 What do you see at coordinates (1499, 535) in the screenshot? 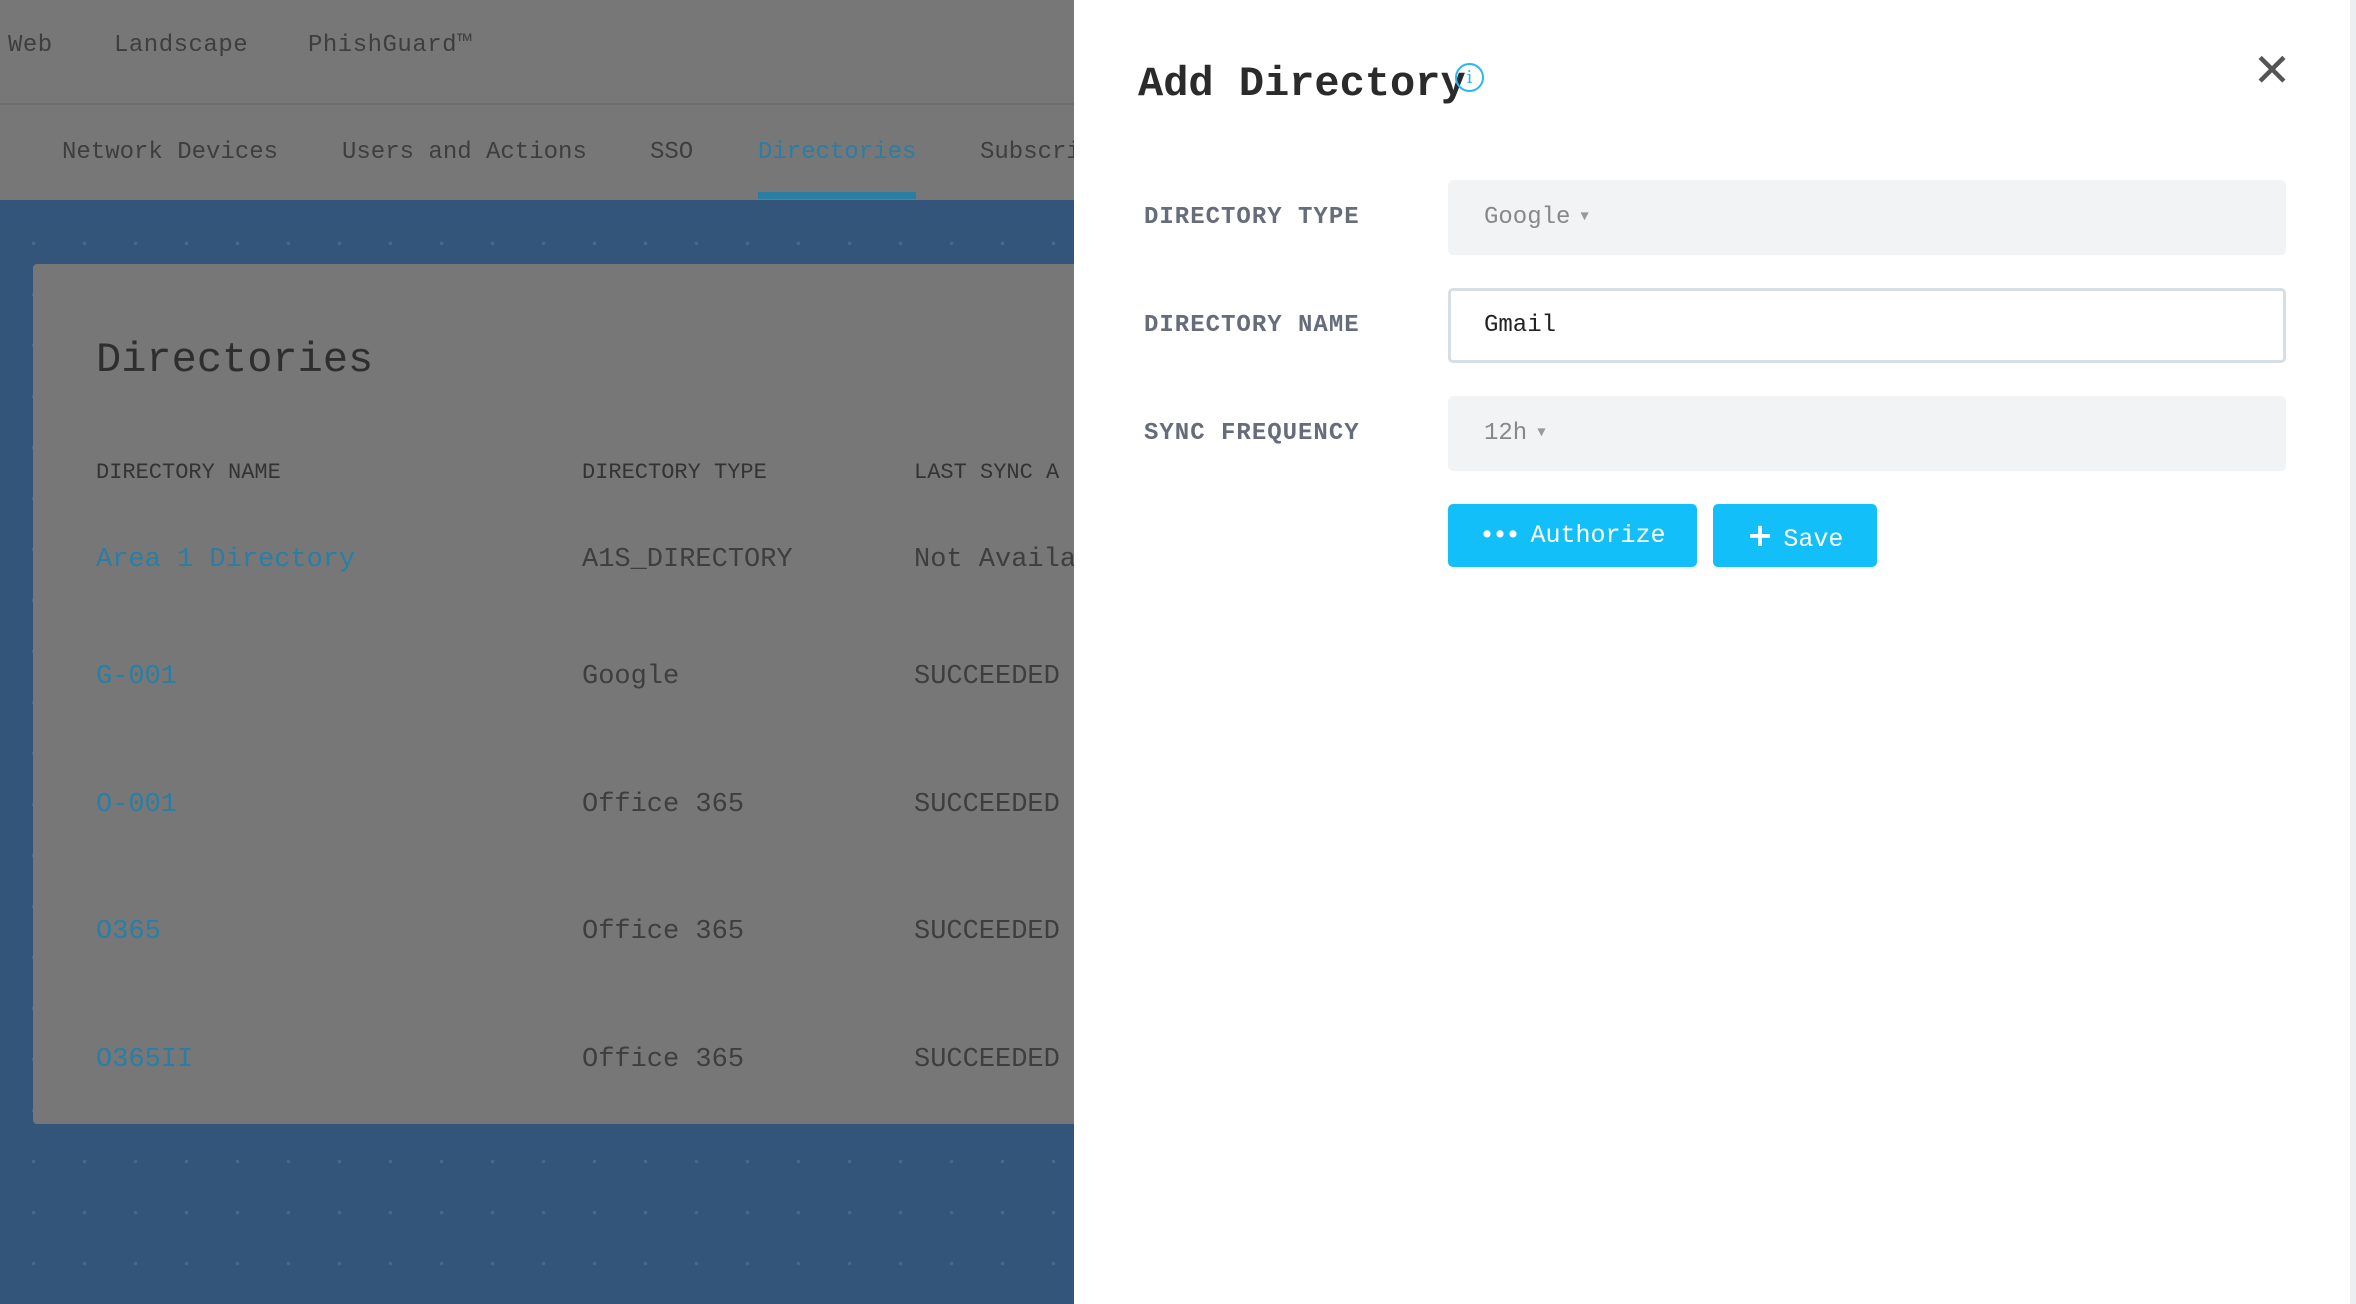
I see `more-dots-icon: •••` at bounding box center [1499, 535].